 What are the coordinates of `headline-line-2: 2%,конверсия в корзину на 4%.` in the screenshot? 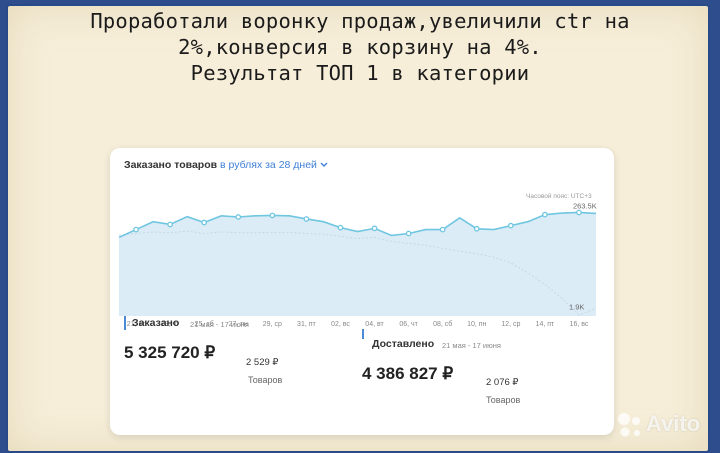 It's located at (360, 47).